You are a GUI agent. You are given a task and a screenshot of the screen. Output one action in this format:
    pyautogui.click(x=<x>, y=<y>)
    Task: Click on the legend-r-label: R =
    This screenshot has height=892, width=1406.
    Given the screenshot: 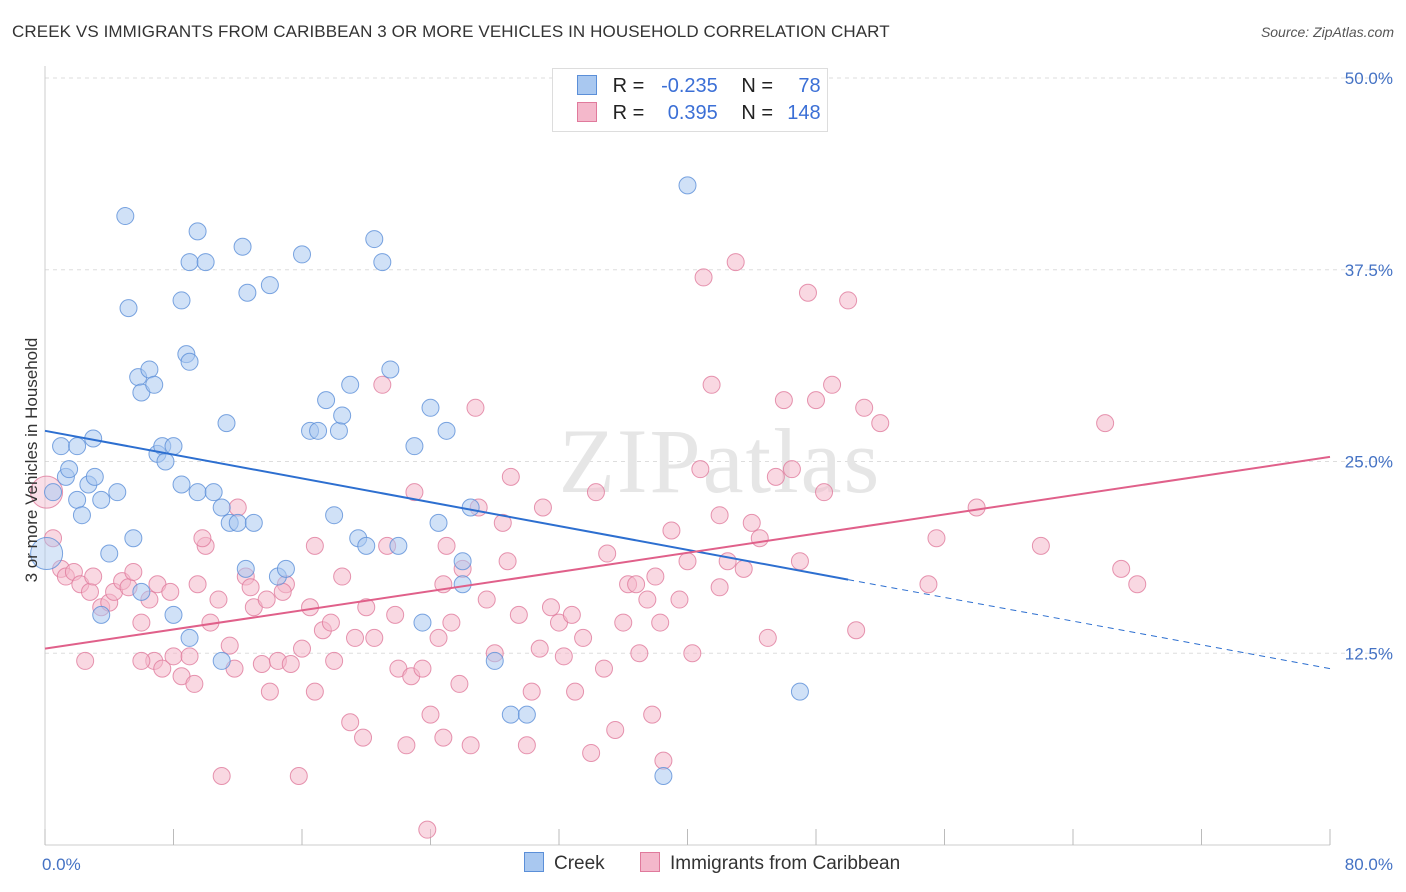 What is the action you would take?
    pyautogui.click(x=628, y=113)
    